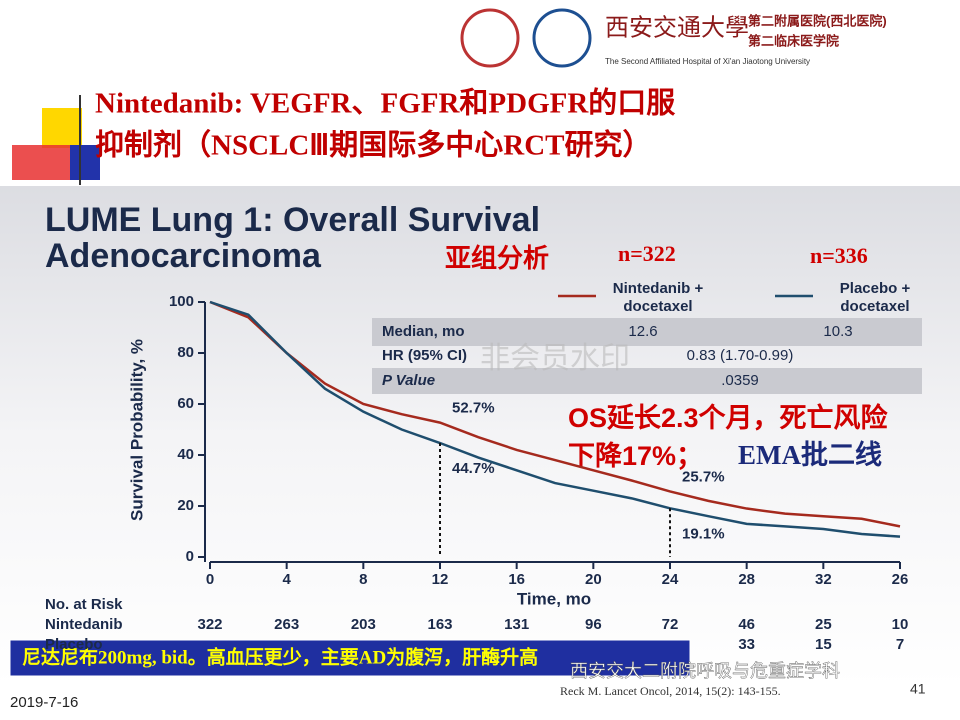 Image resolution: width=960 pixels, height=720 pixels. What do you see at coordinates (280, 656) in the screenshot?
I see `banner-text: 尼达尼布200mg, bid。高血压更少，主要AD为腹泻，肝酶升高` at bounding box center [280, 656].